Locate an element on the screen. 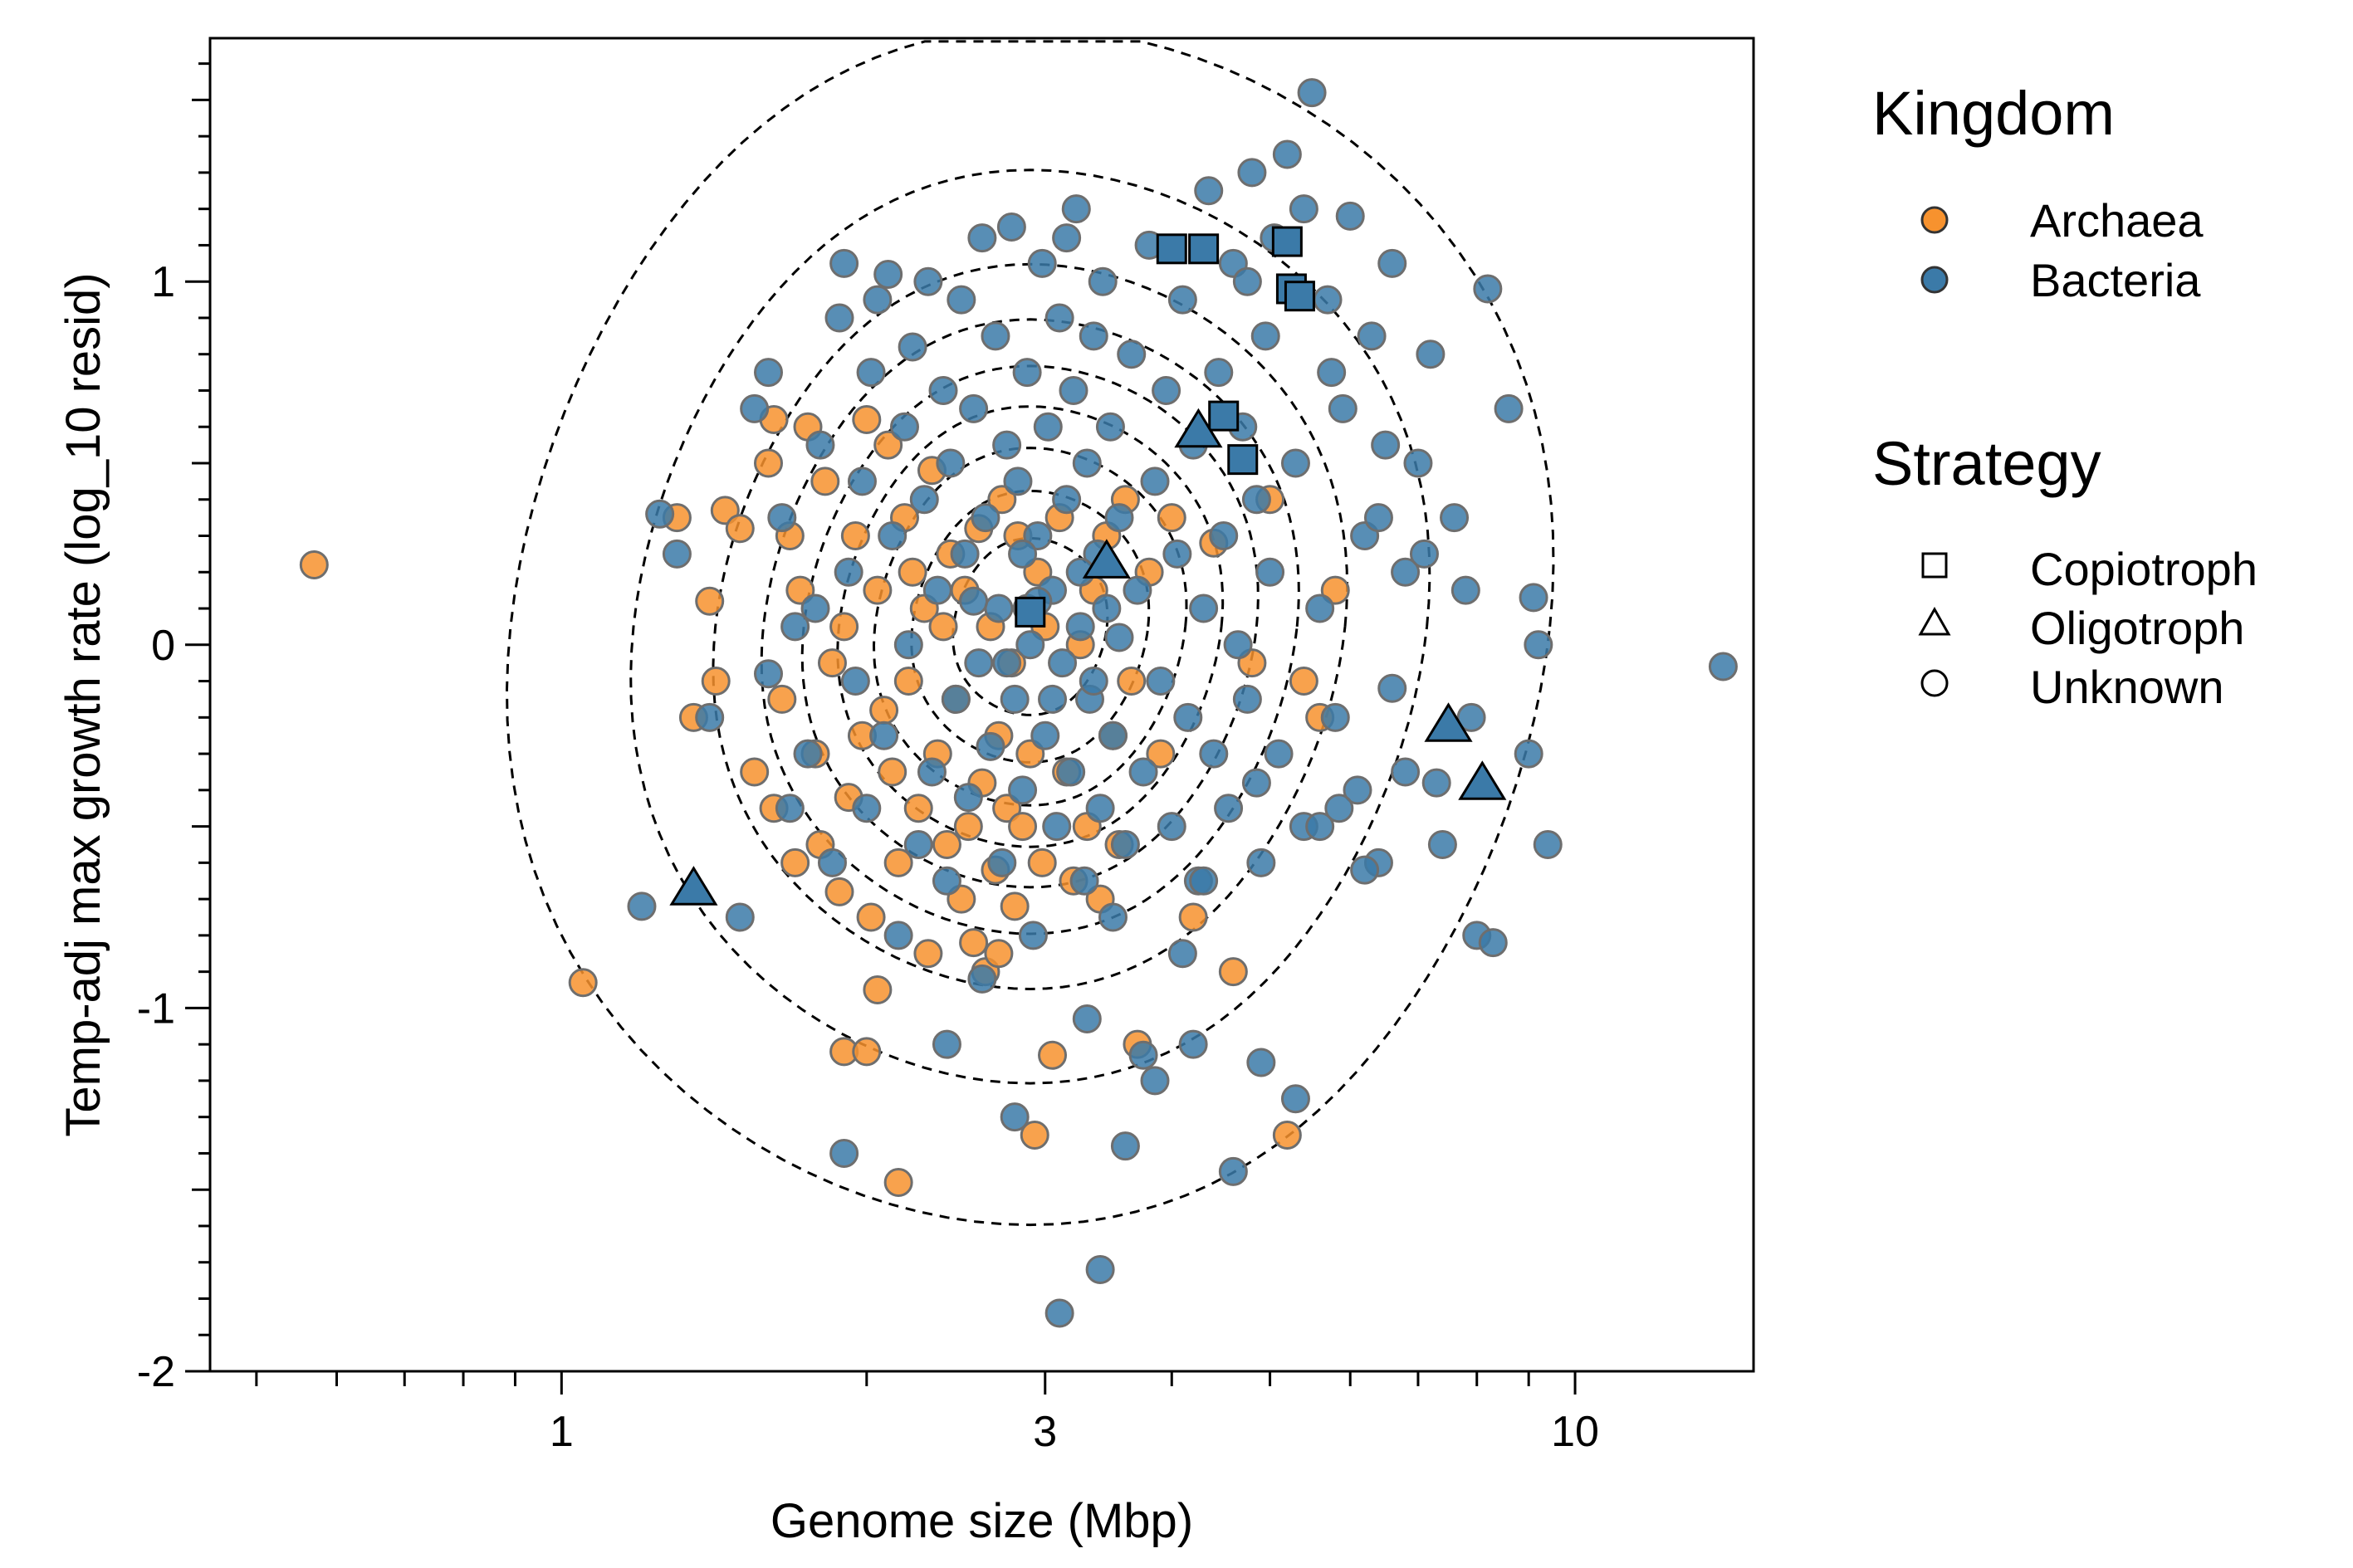 This screenshot has height=1568, width=2353. y-tick-label: 0 is located at coordinates (163, 646).